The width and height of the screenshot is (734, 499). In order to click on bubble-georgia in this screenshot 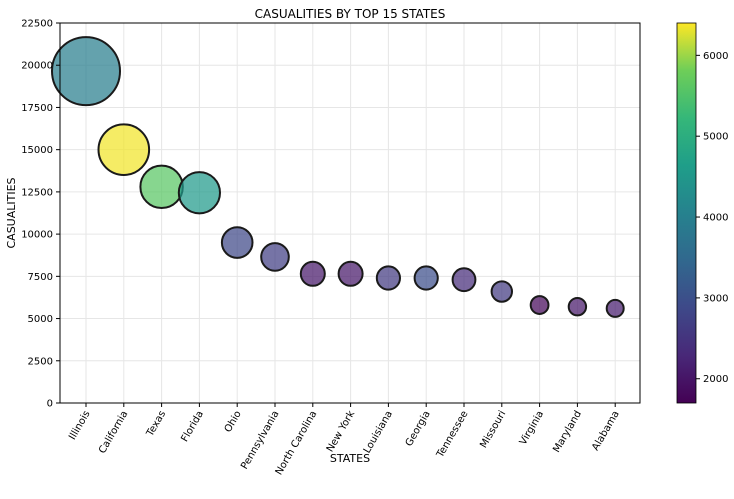, I will do `click(426, 278)`.